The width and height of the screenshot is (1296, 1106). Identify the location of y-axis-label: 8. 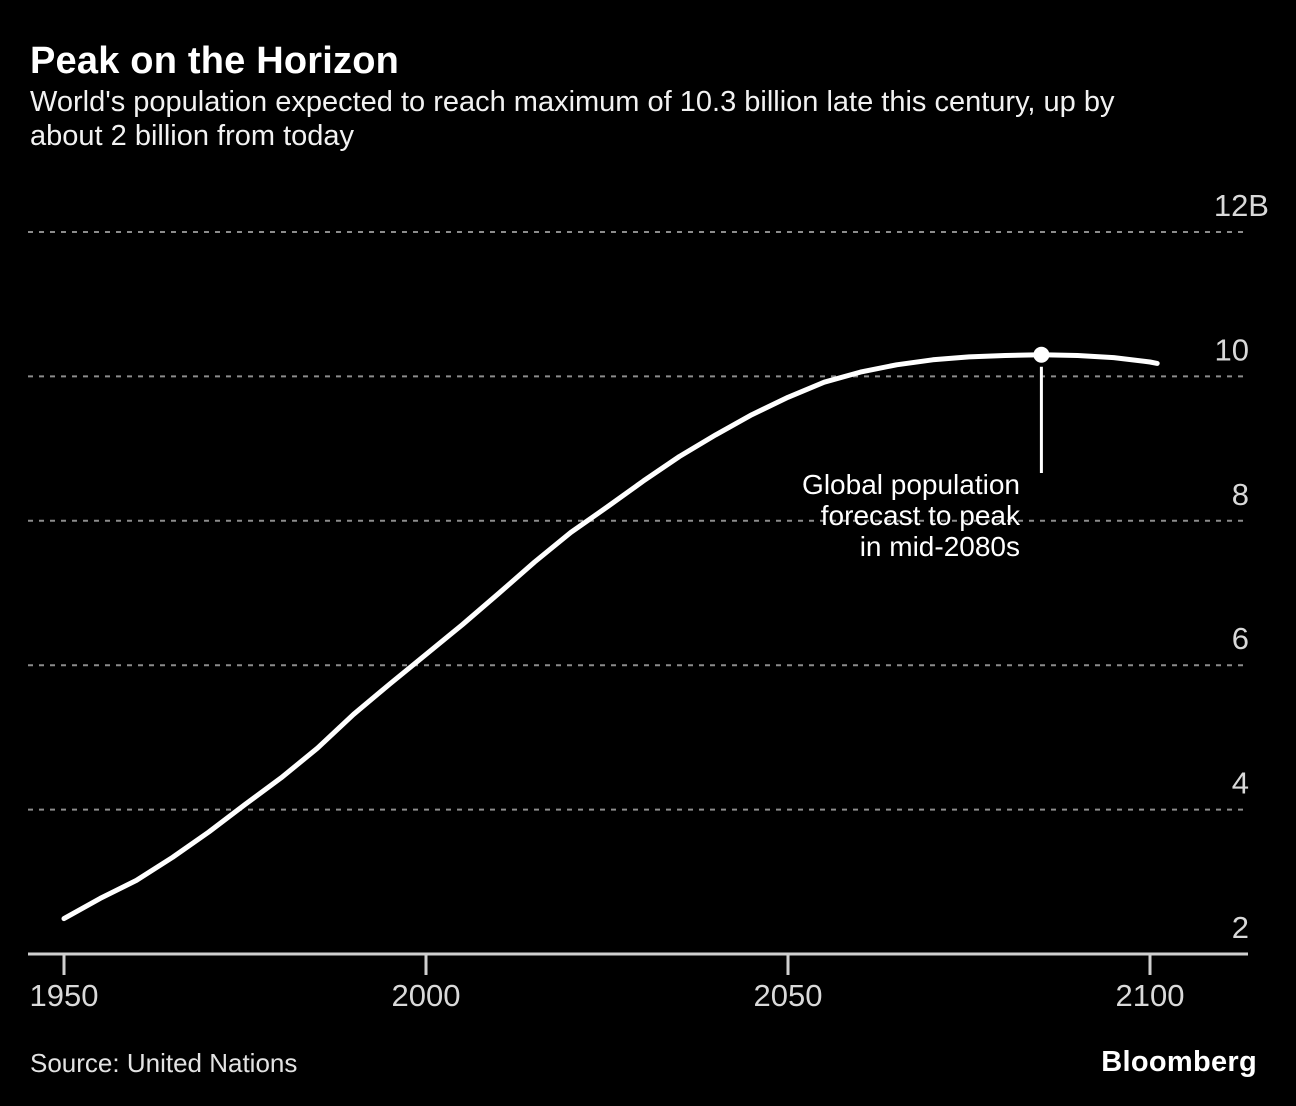
(1240, 494).